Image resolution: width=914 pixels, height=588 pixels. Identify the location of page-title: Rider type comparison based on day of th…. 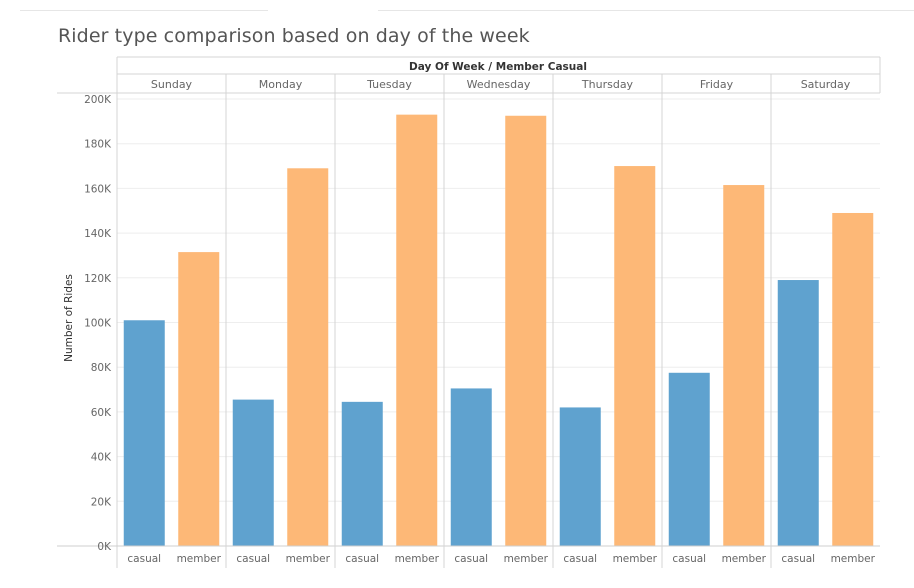
(294, 36).